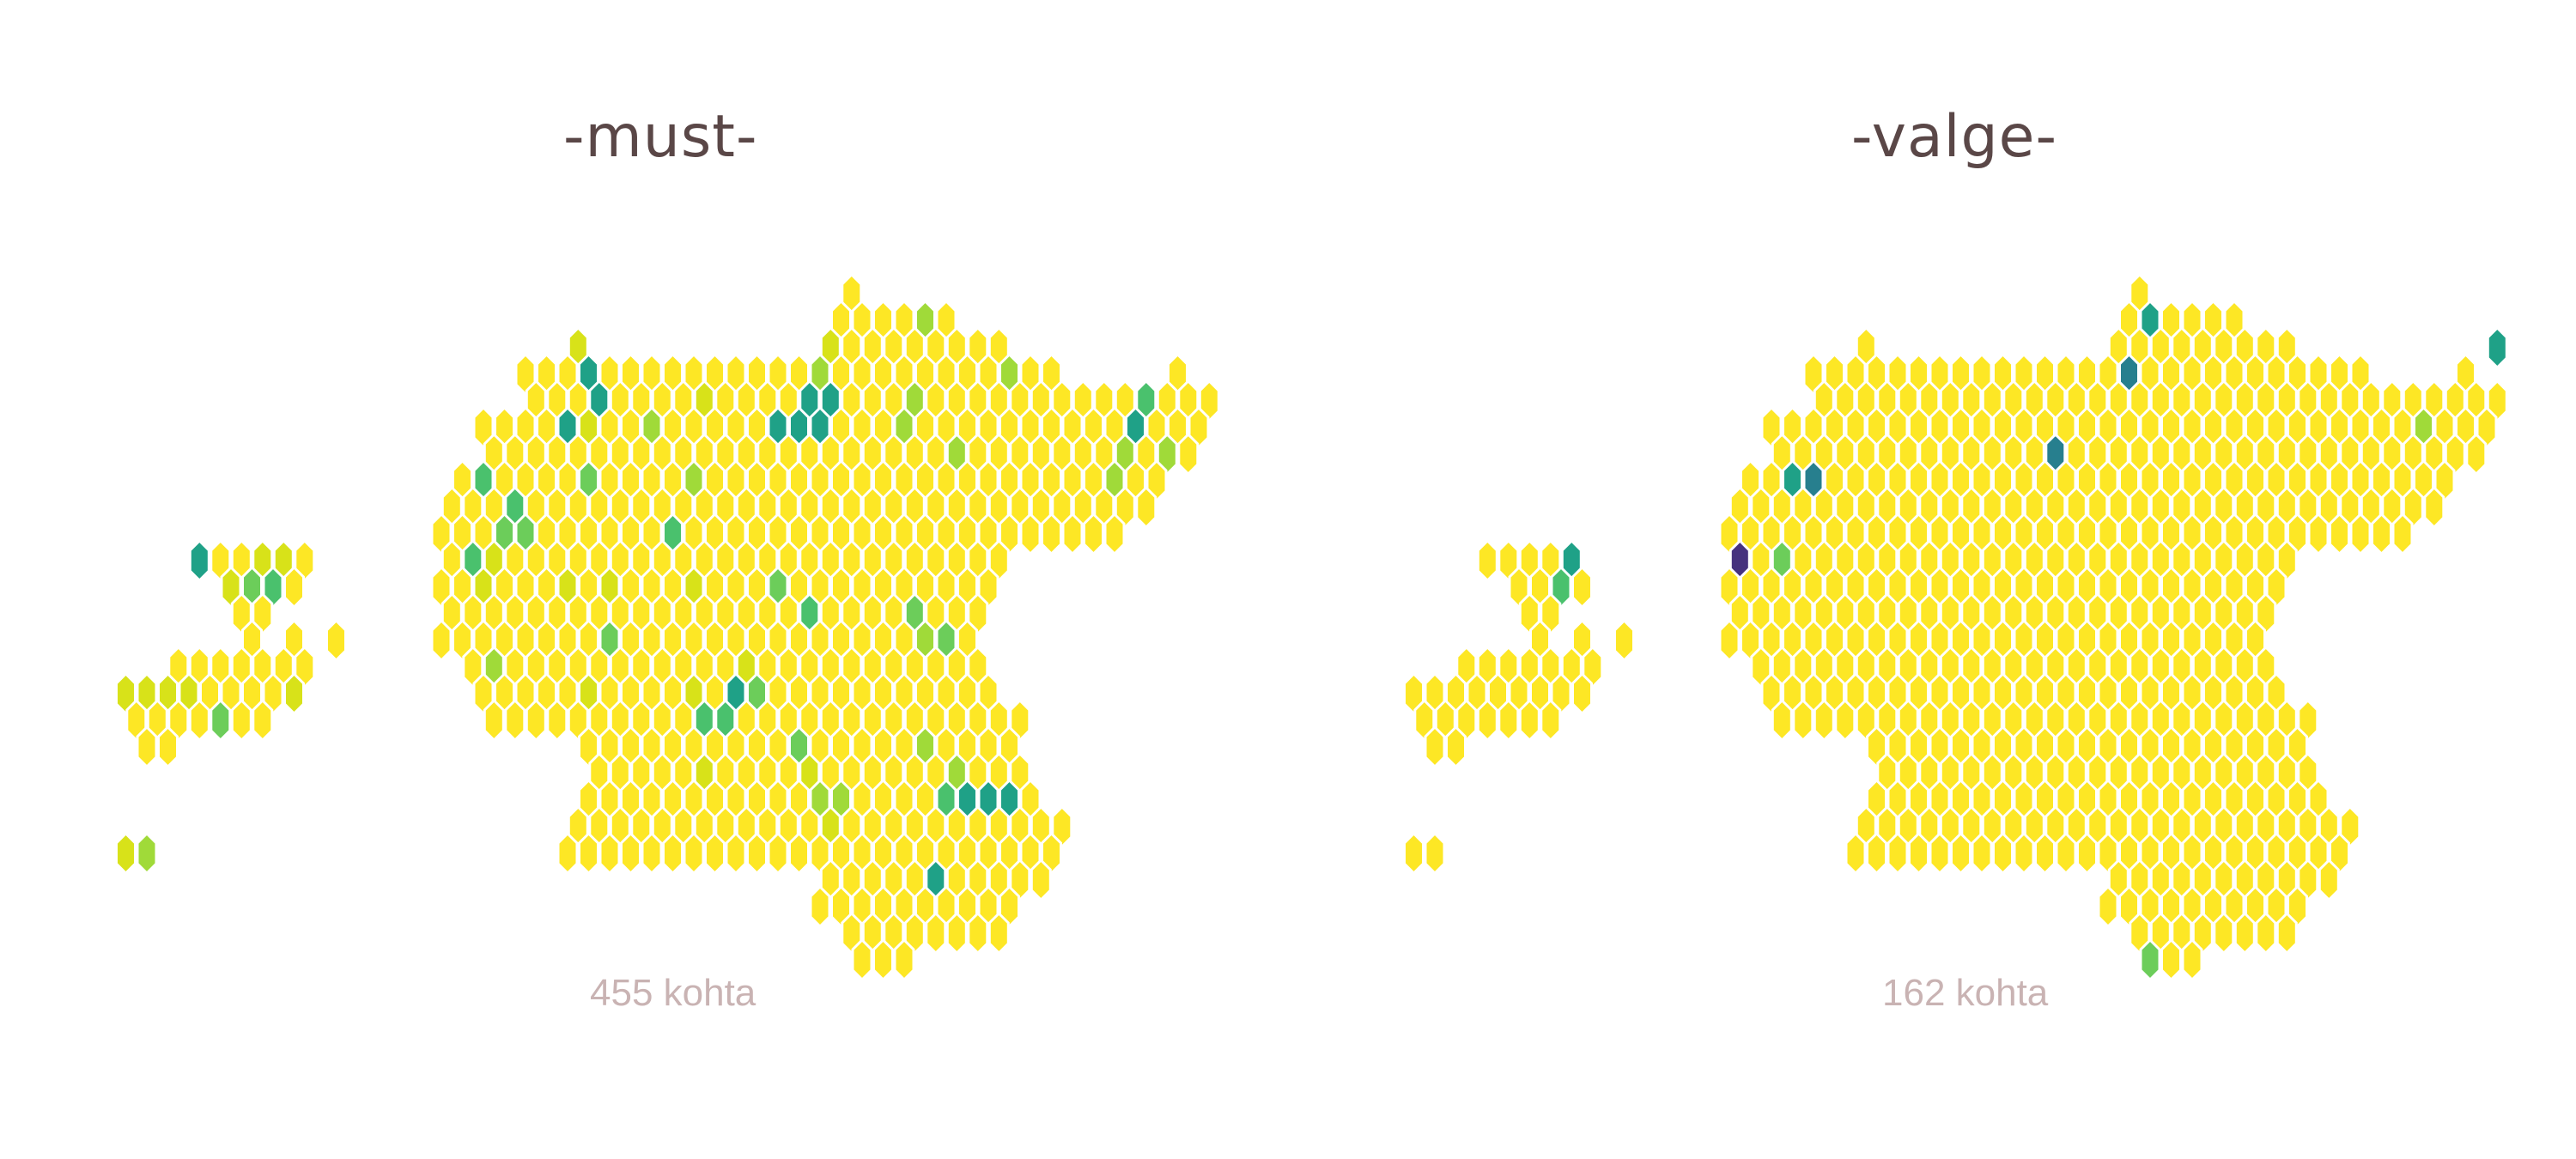  Describe the element at coordinates (1954, 137) in the screenshot. I see `panel-title: -valge-` at that location.